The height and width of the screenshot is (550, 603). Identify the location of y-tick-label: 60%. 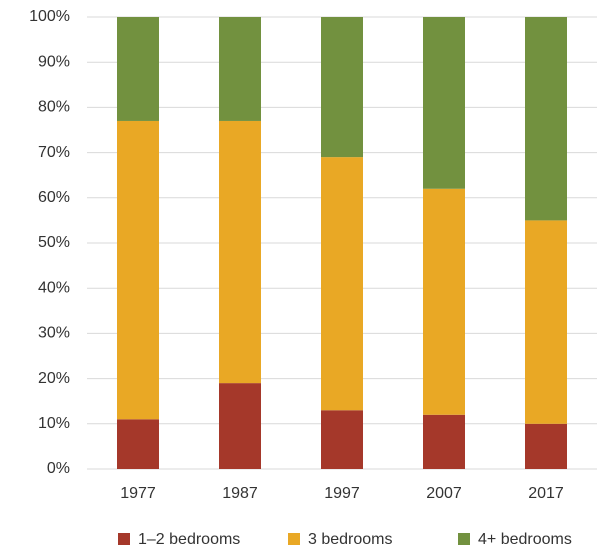
(54, 197).